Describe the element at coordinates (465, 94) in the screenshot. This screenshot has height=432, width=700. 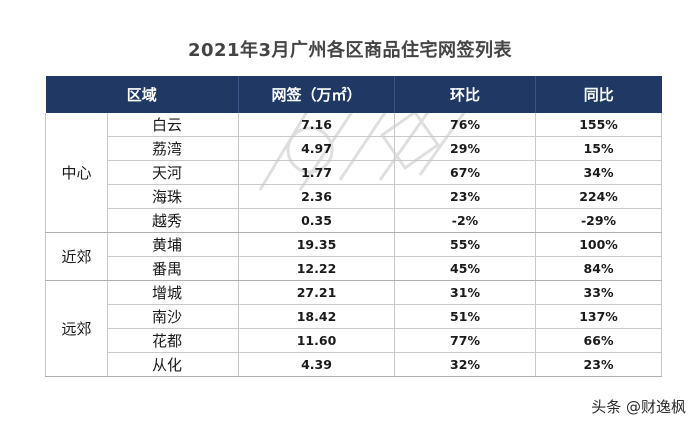
I see `header-mom: 环比` at that location.